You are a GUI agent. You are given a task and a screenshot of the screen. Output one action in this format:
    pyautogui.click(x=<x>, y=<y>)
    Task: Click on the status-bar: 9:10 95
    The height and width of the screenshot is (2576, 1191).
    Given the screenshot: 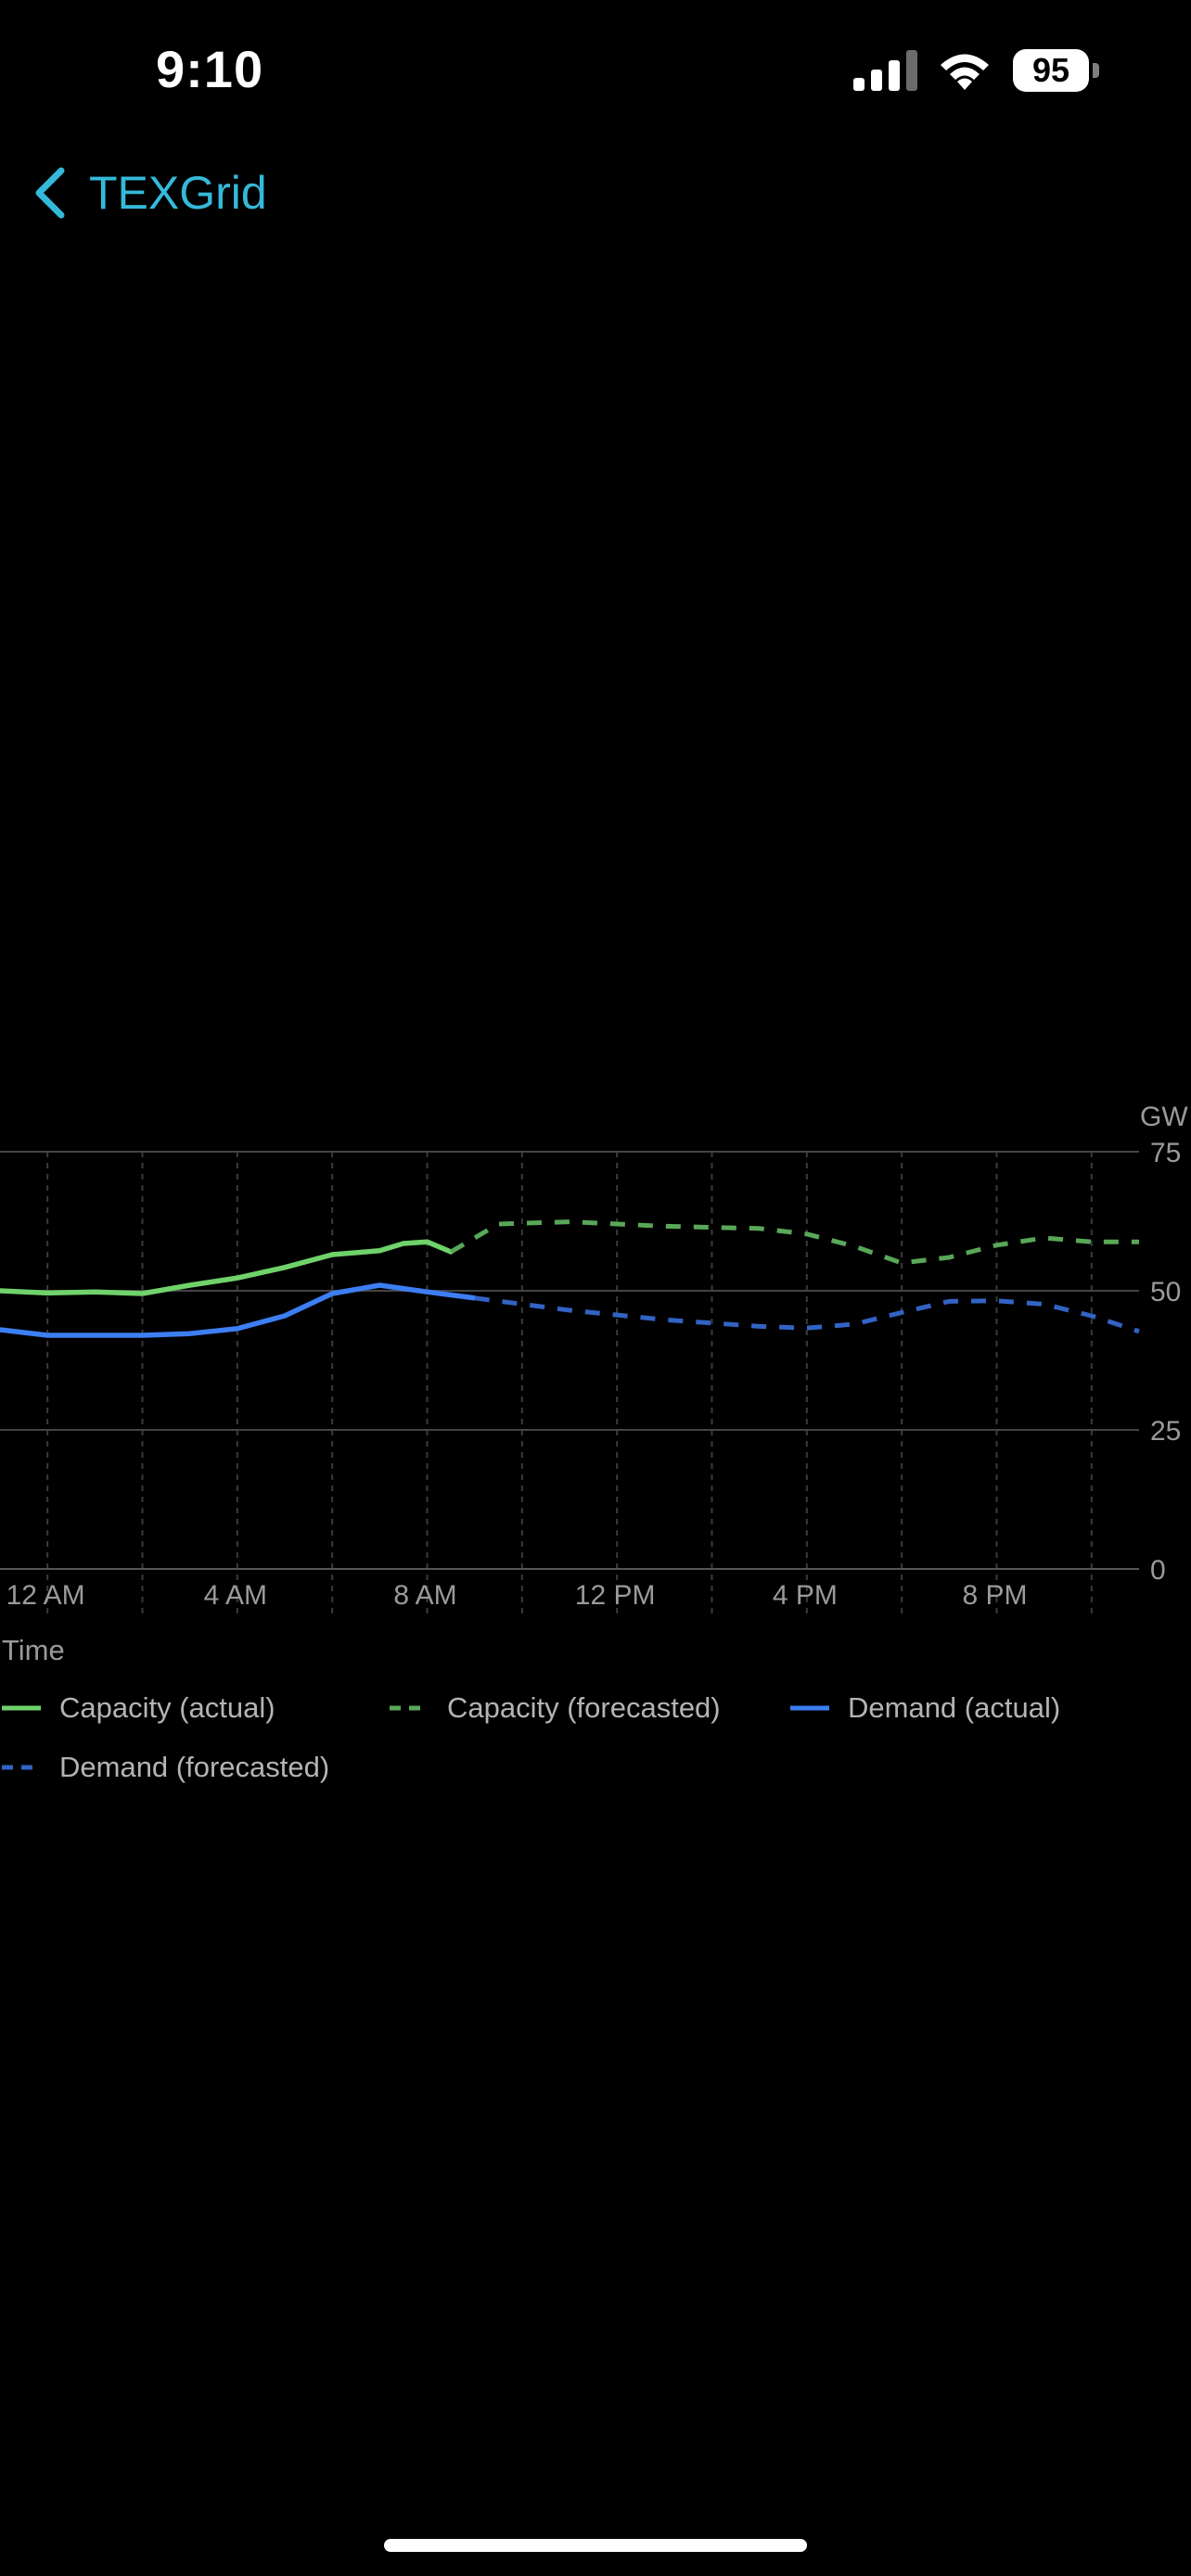 What is the action you would take?
    pyautogui.click(x=595, y=69)
    